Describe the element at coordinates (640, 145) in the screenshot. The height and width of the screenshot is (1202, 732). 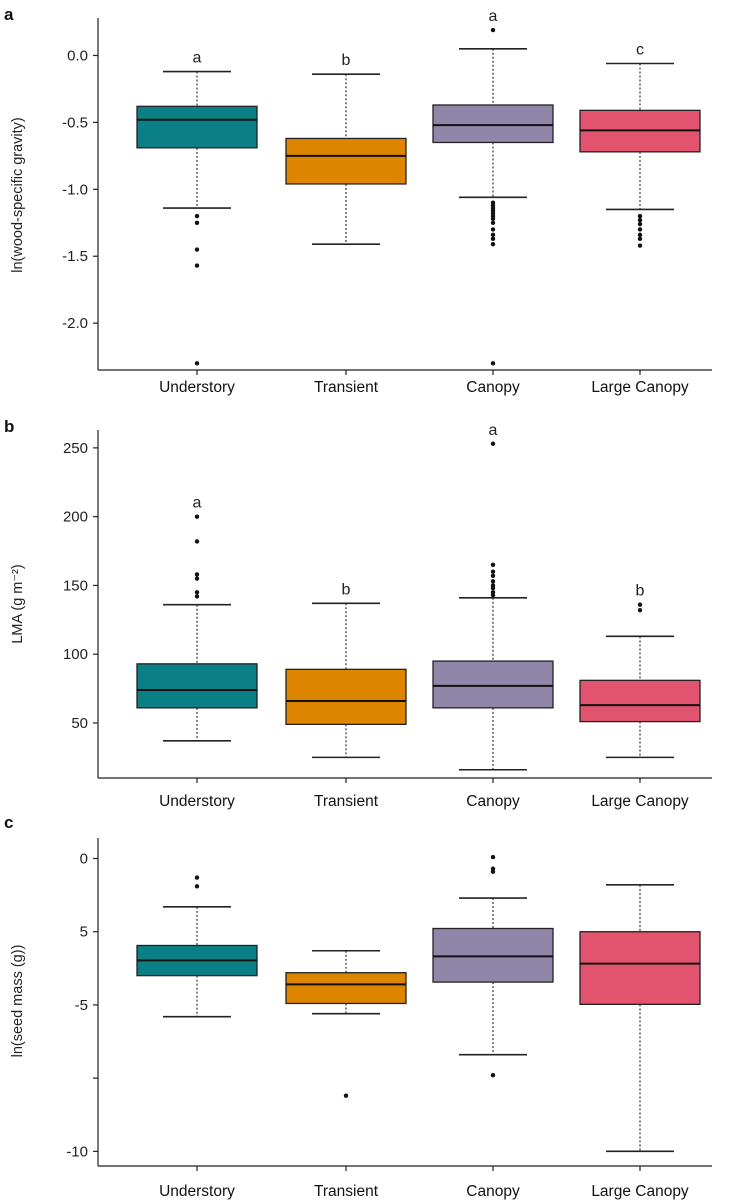
I see `box-large-canopy: c` at that location.